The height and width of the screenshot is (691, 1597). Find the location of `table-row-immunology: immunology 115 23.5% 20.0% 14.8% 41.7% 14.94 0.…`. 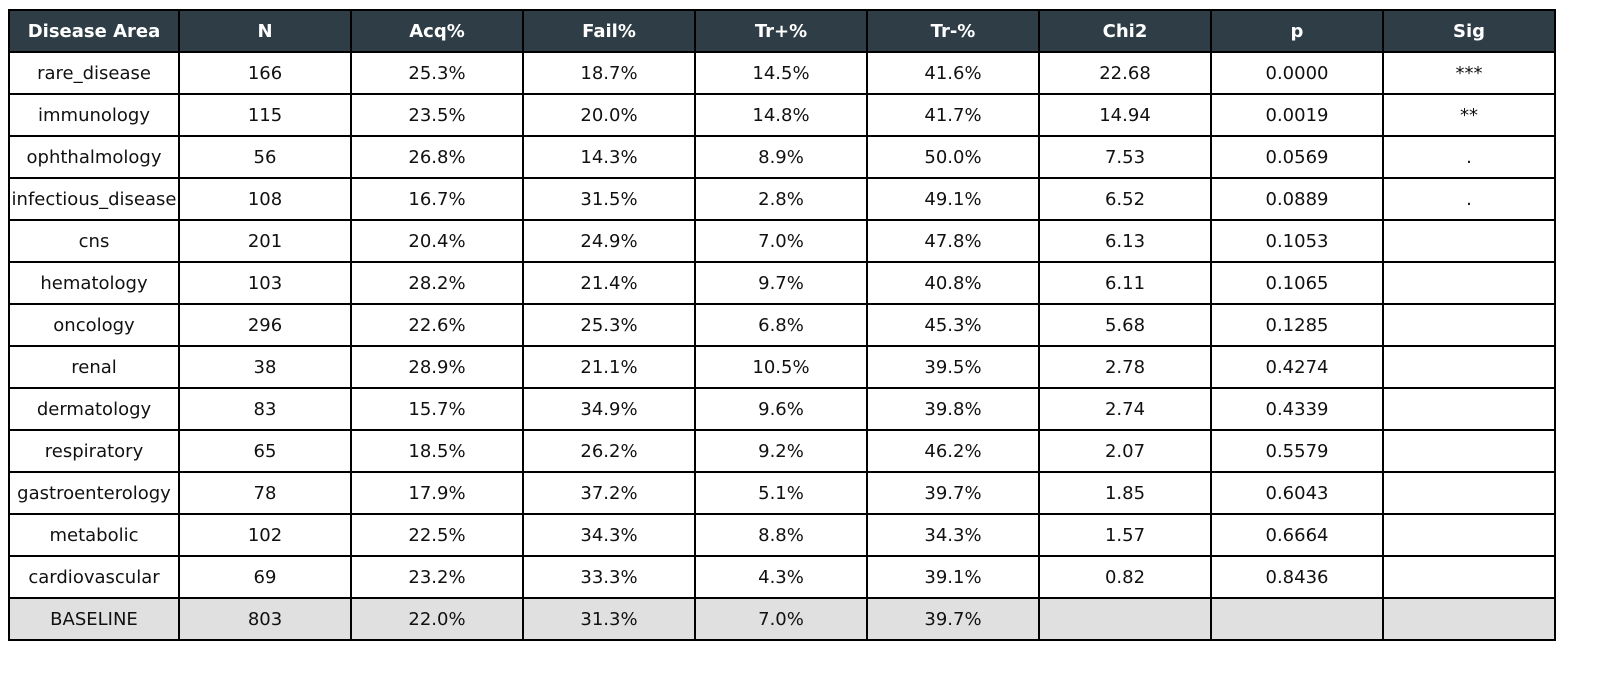

table-row-immunology: immunology 115 23.5% 20.0% 14.8% 41.7% 14.94 0.… is located at coordinates (782, 115).